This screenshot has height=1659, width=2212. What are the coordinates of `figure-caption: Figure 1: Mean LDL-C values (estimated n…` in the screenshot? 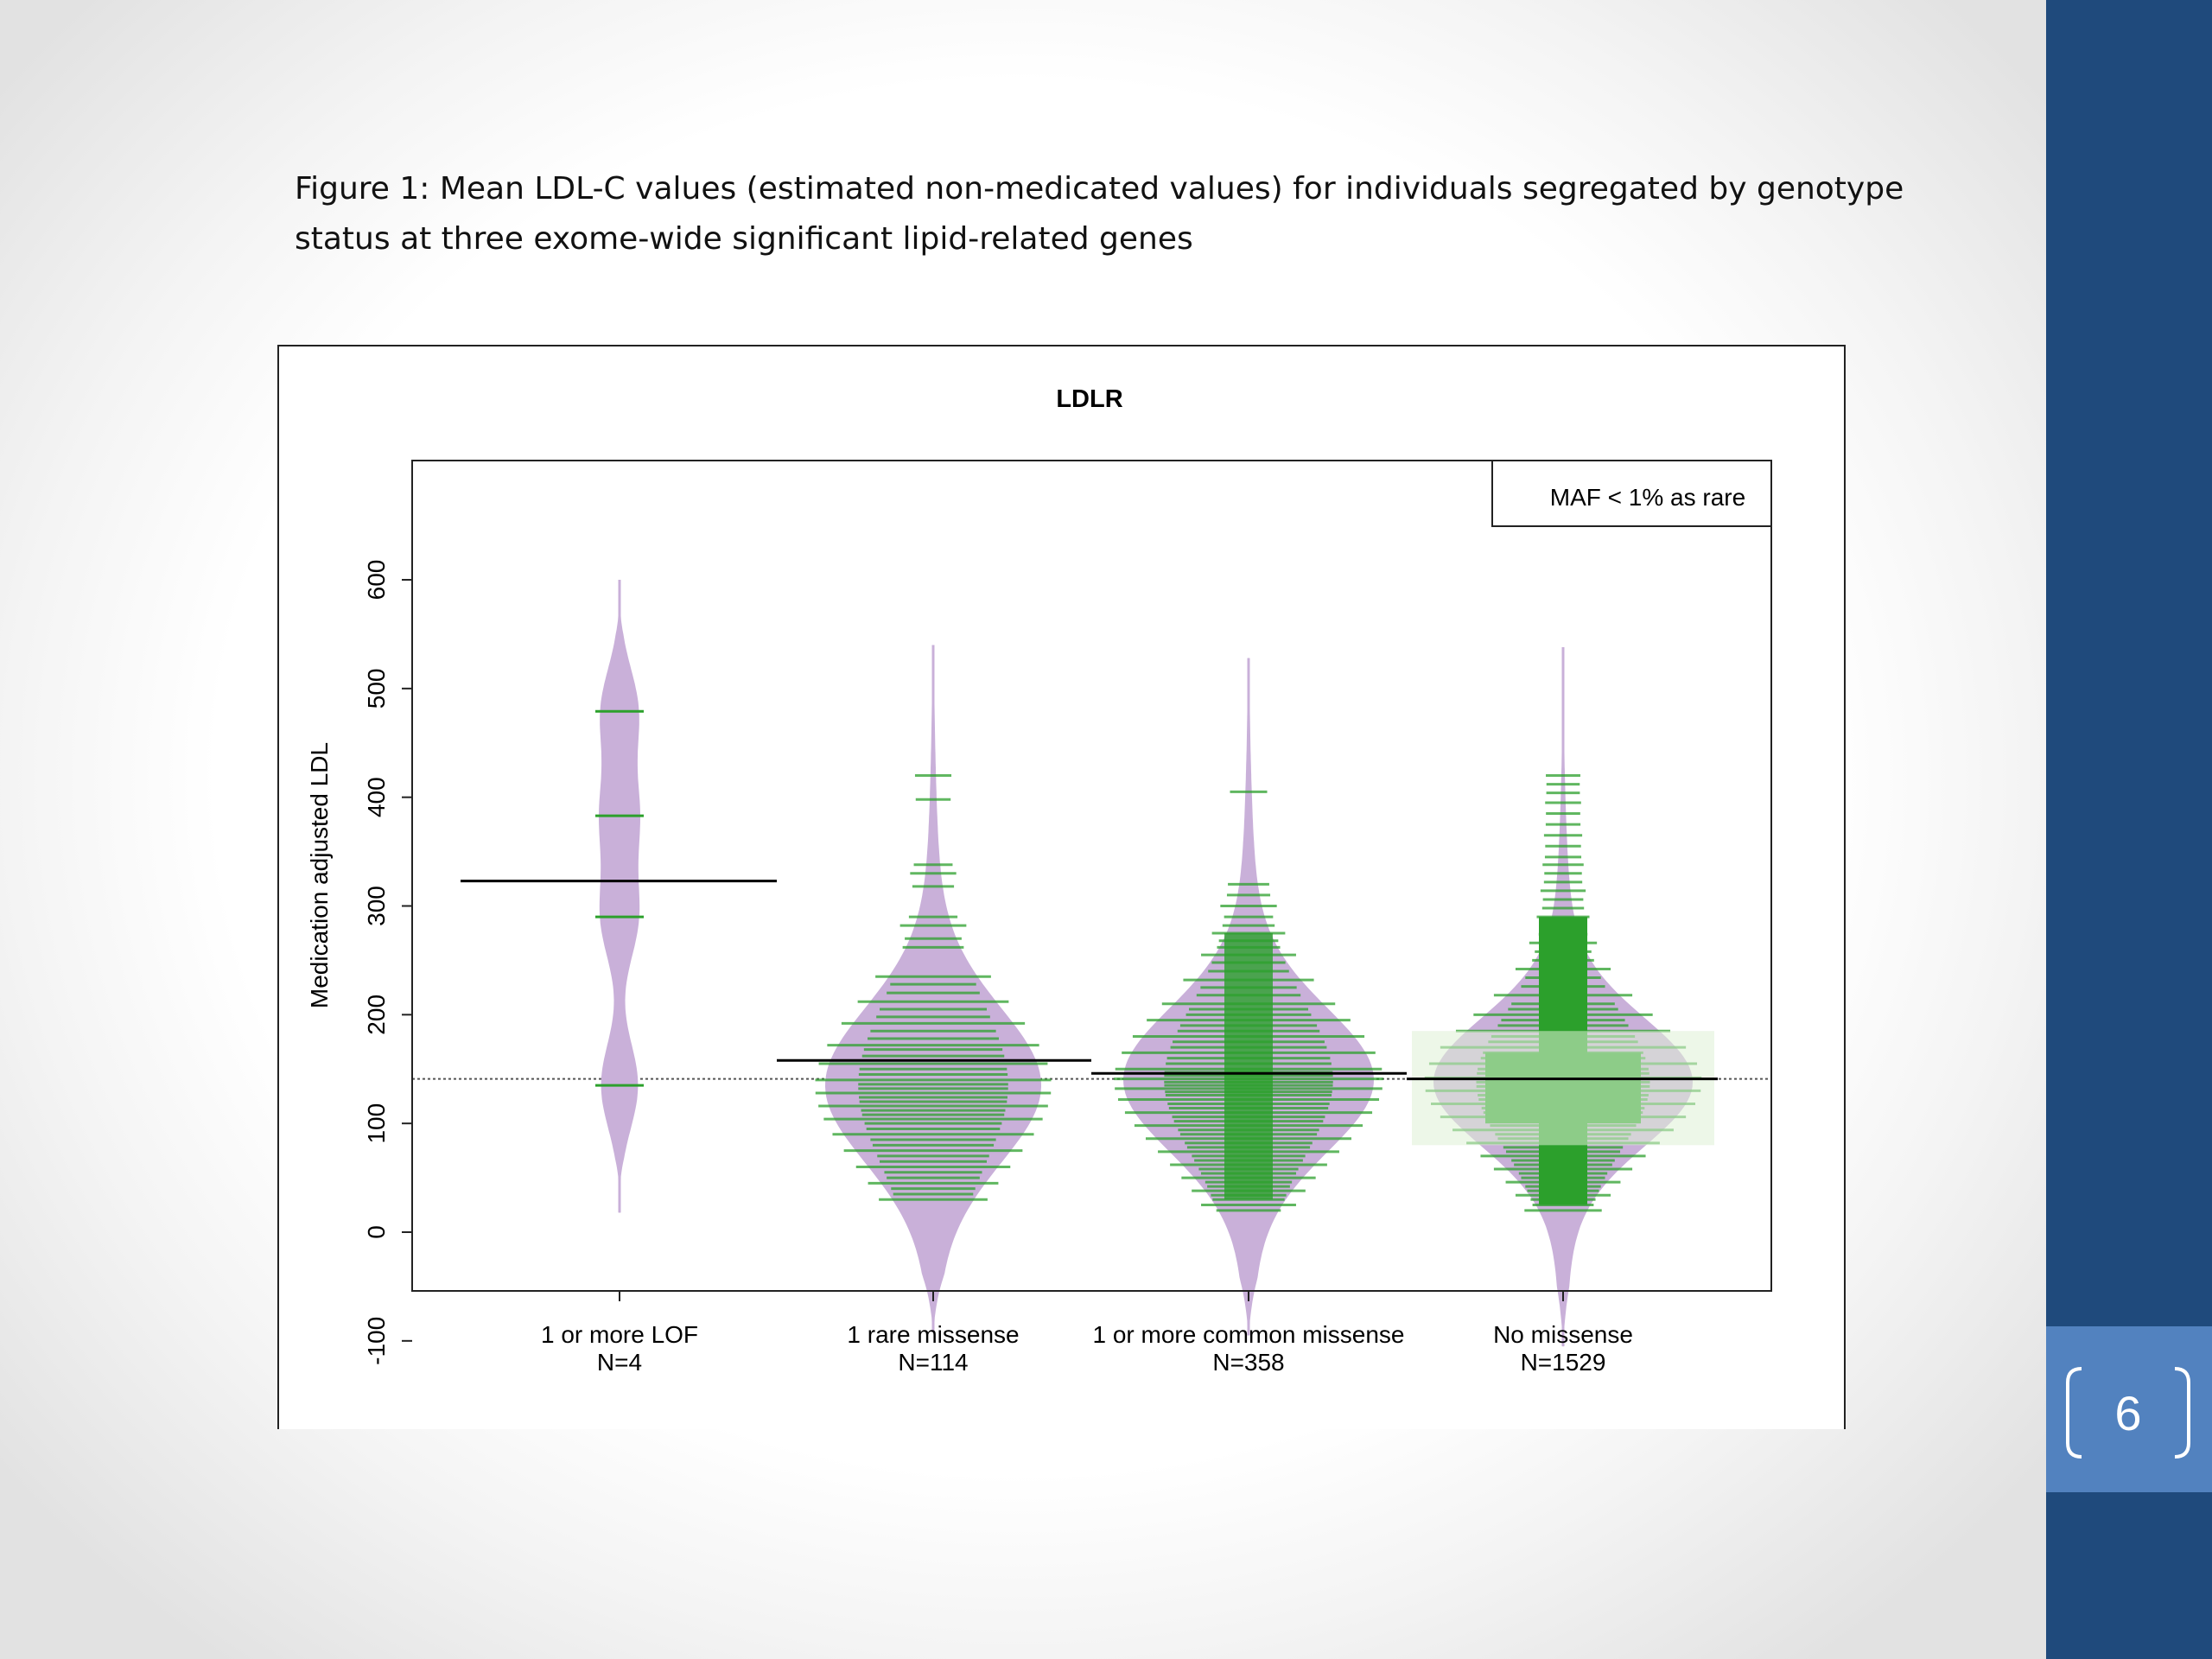 It's located at (1099, 214).